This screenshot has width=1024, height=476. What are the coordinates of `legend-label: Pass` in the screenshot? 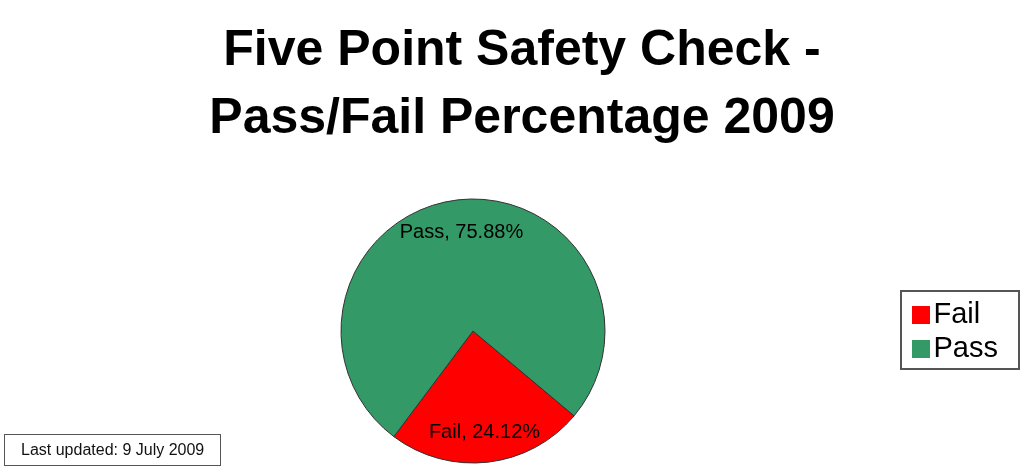 It's located at (965, 347).